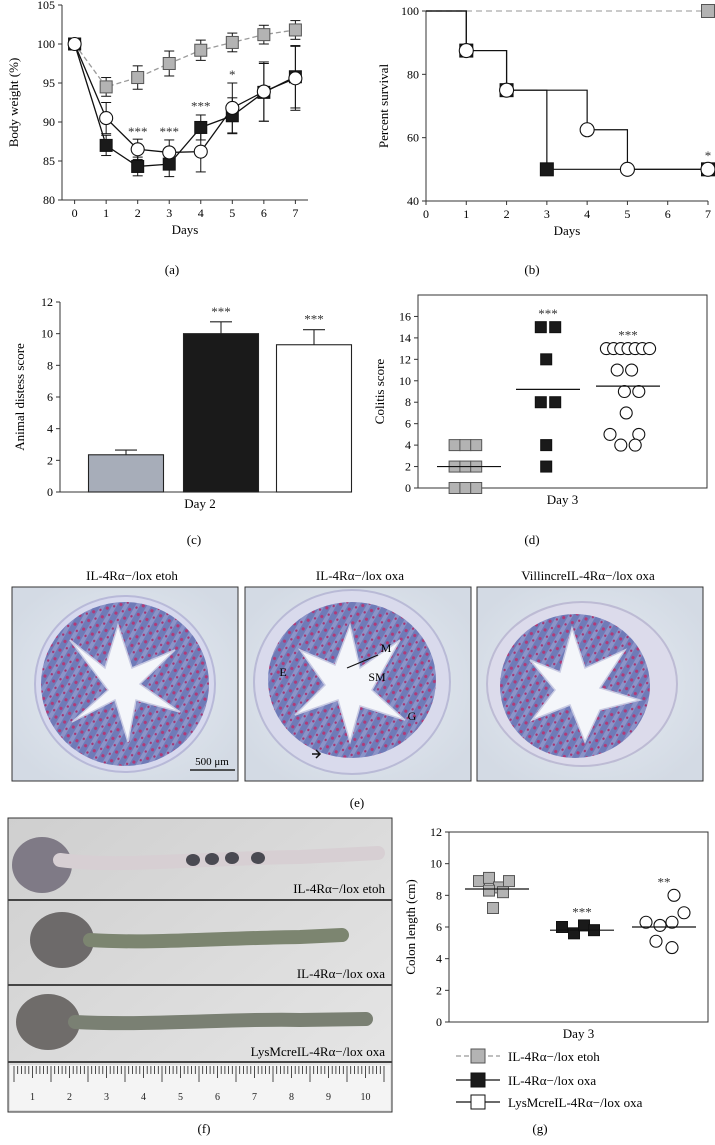 The height and width of the screenshot is (1145, 715). Describe the element at coordinates (317, 754) in the screenshot. I see `annotation-arrow` at that location.